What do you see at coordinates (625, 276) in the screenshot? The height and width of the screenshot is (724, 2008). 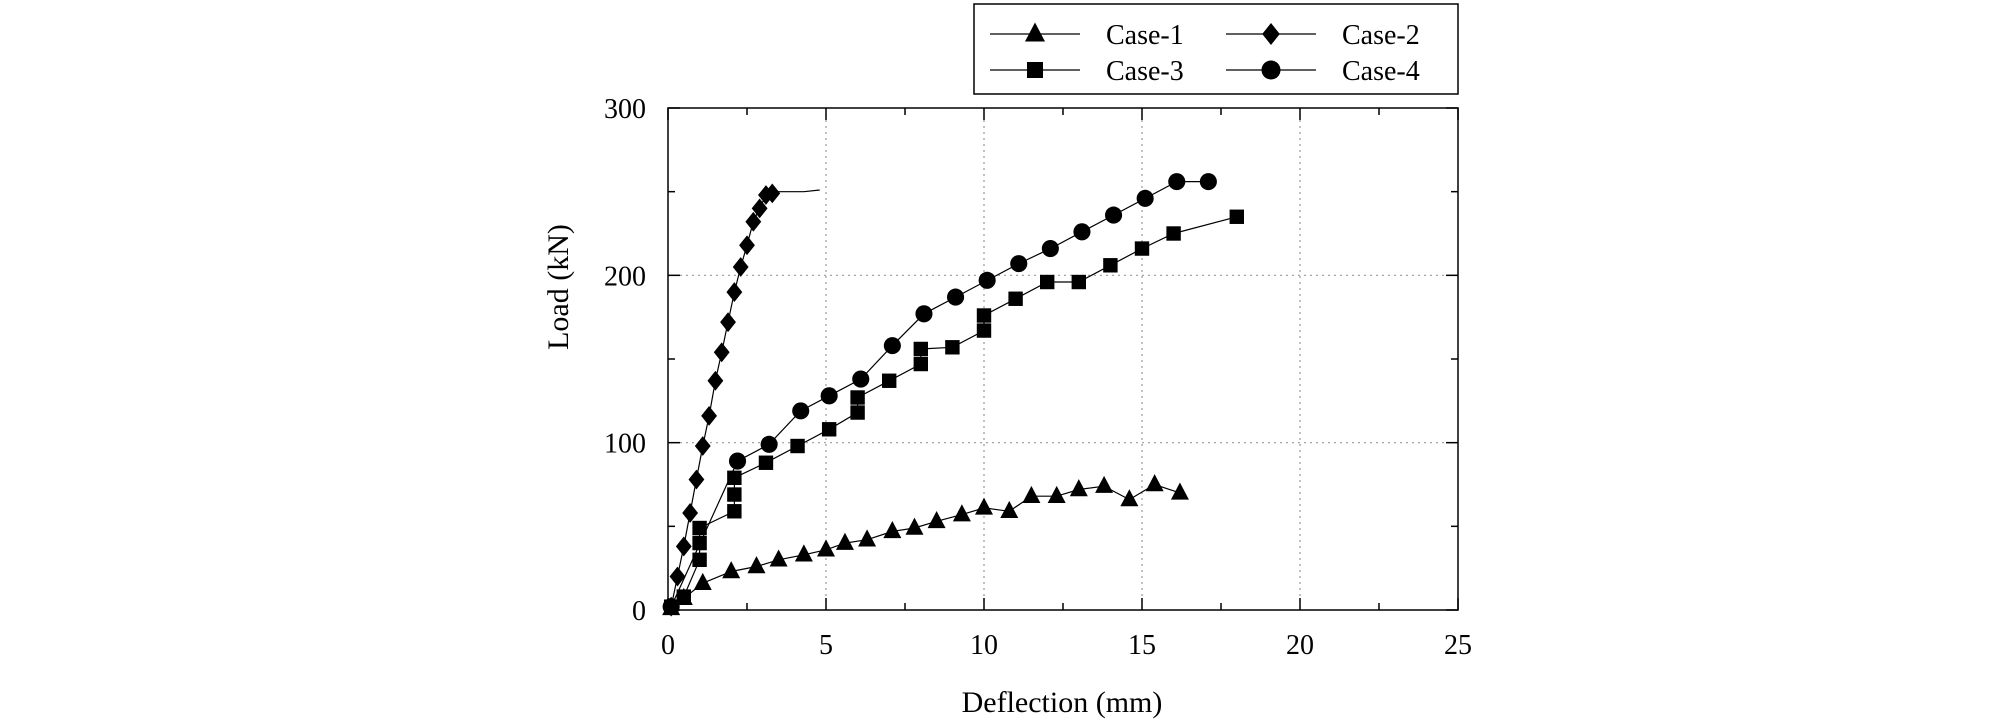 I see `y-tick-label: 200` at bounding box center [625, 276].